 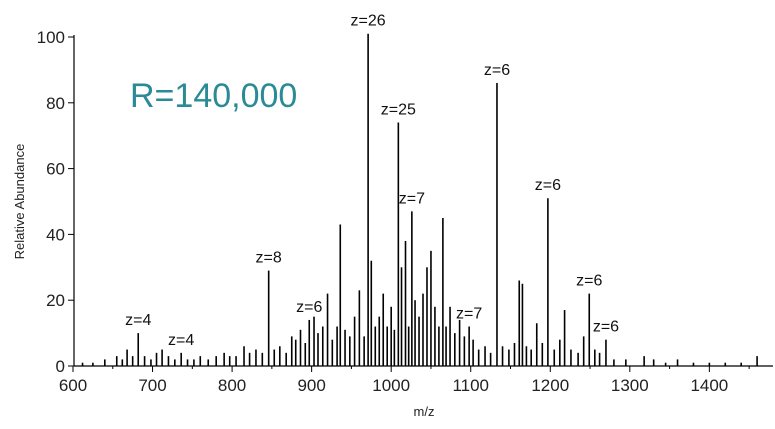 I want to click on peak-label: z=26, so click(x=368, y=21).